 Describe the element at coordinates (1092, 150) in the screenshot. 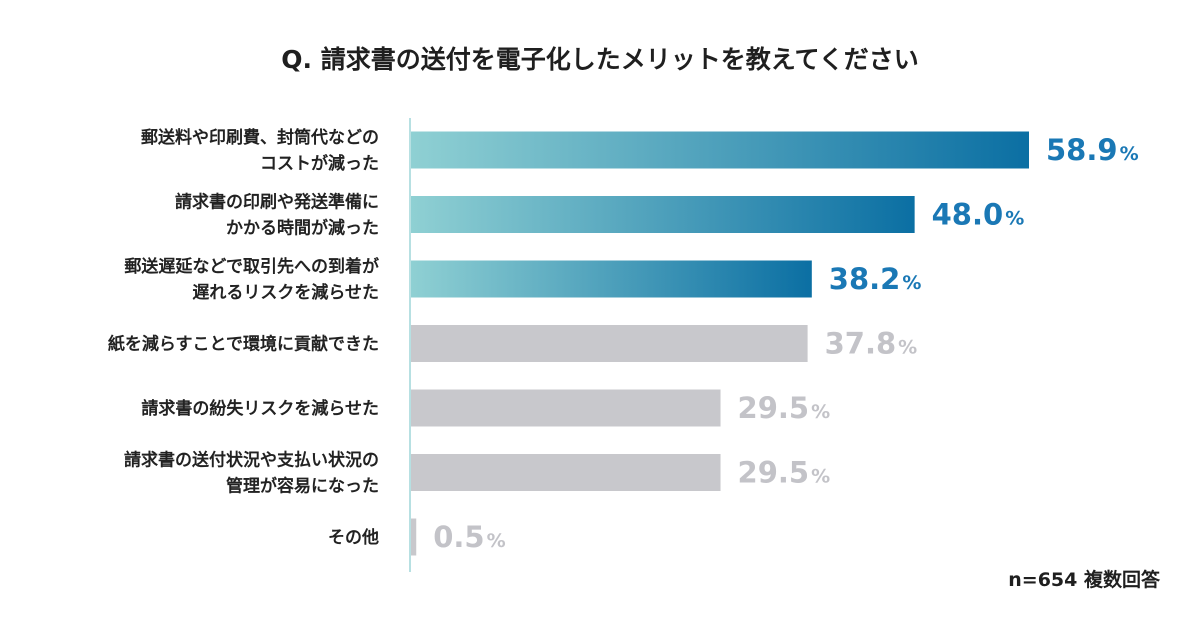

I see `value-label-1: 58.9%` at that location.